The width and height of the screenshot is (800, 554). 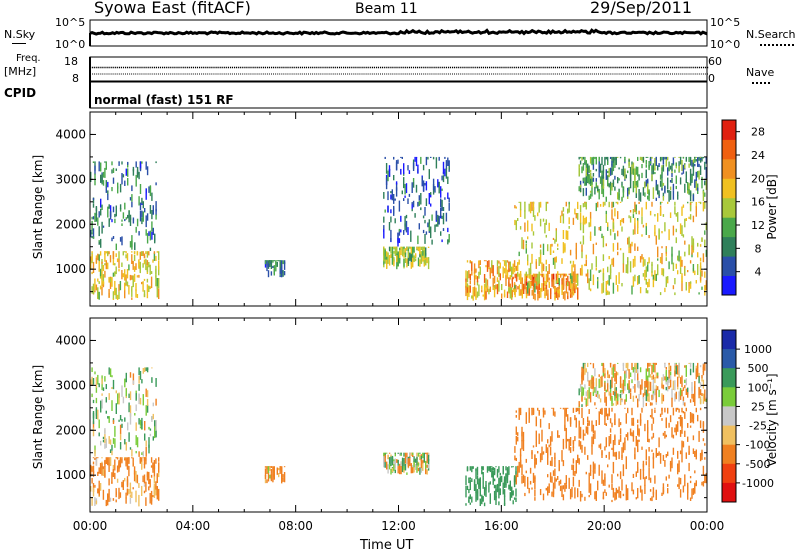 I want to click on cpid-frame, so click(x=398, y=95).